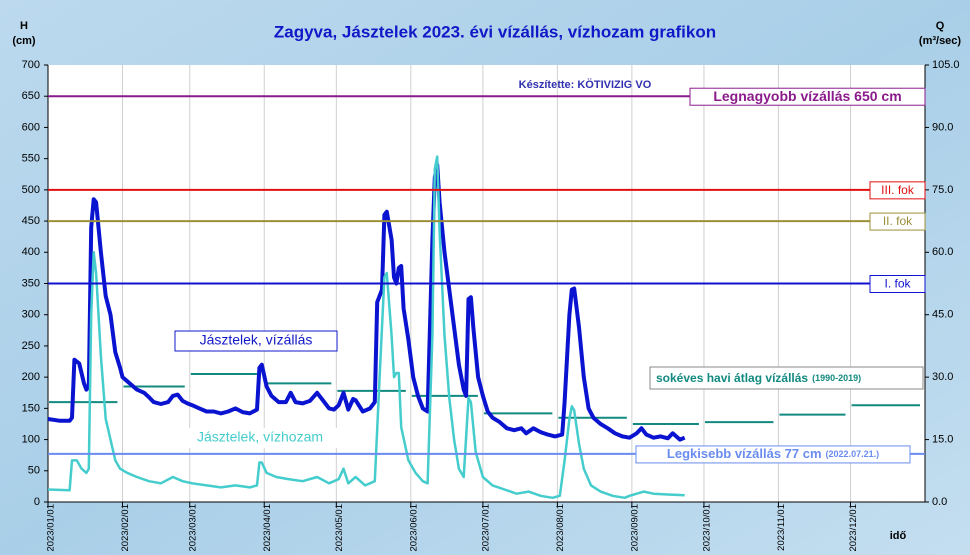 This screenshot has width=970, height=555. I want to click on reference-label: II. fok, so click(898, 221).